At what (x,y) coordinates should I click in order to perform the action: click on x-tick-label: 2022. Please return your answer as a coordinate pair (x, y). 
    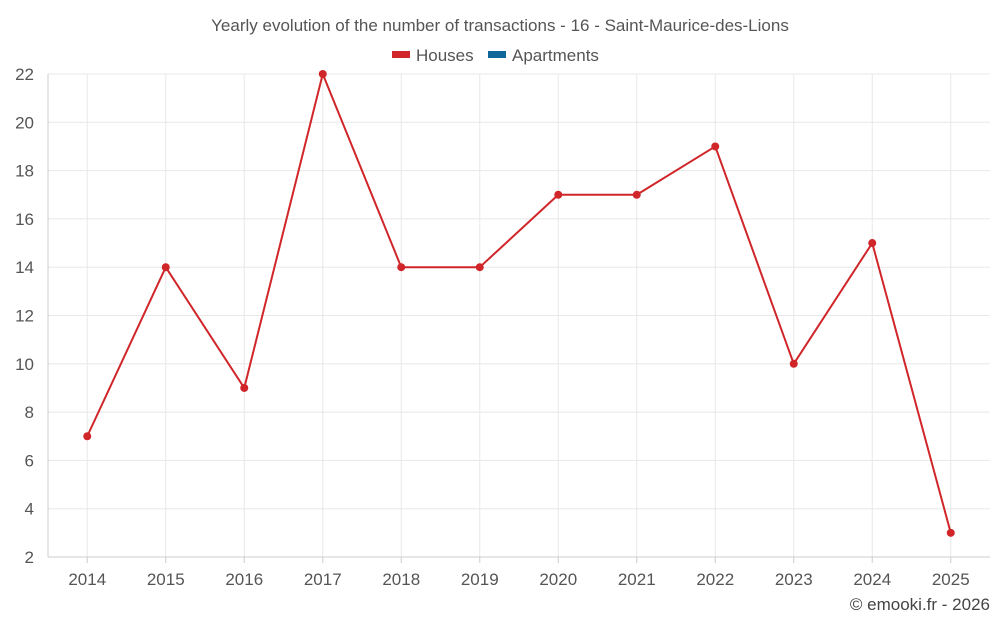
    Looking at the image, I should click on (715, 579).